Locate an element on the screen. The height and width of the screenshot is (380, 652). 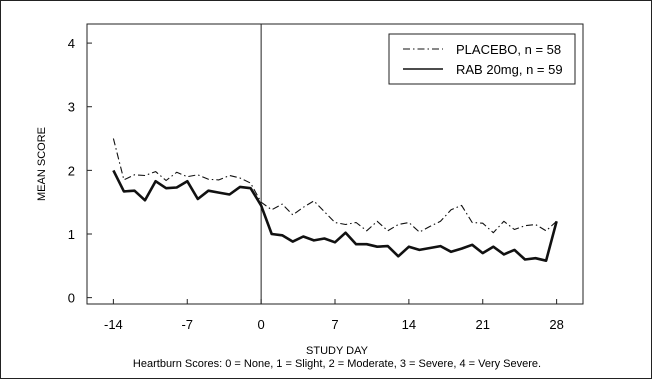
legend-label: RAB 20mg, n = 59 is located at coordinates (509, 69).